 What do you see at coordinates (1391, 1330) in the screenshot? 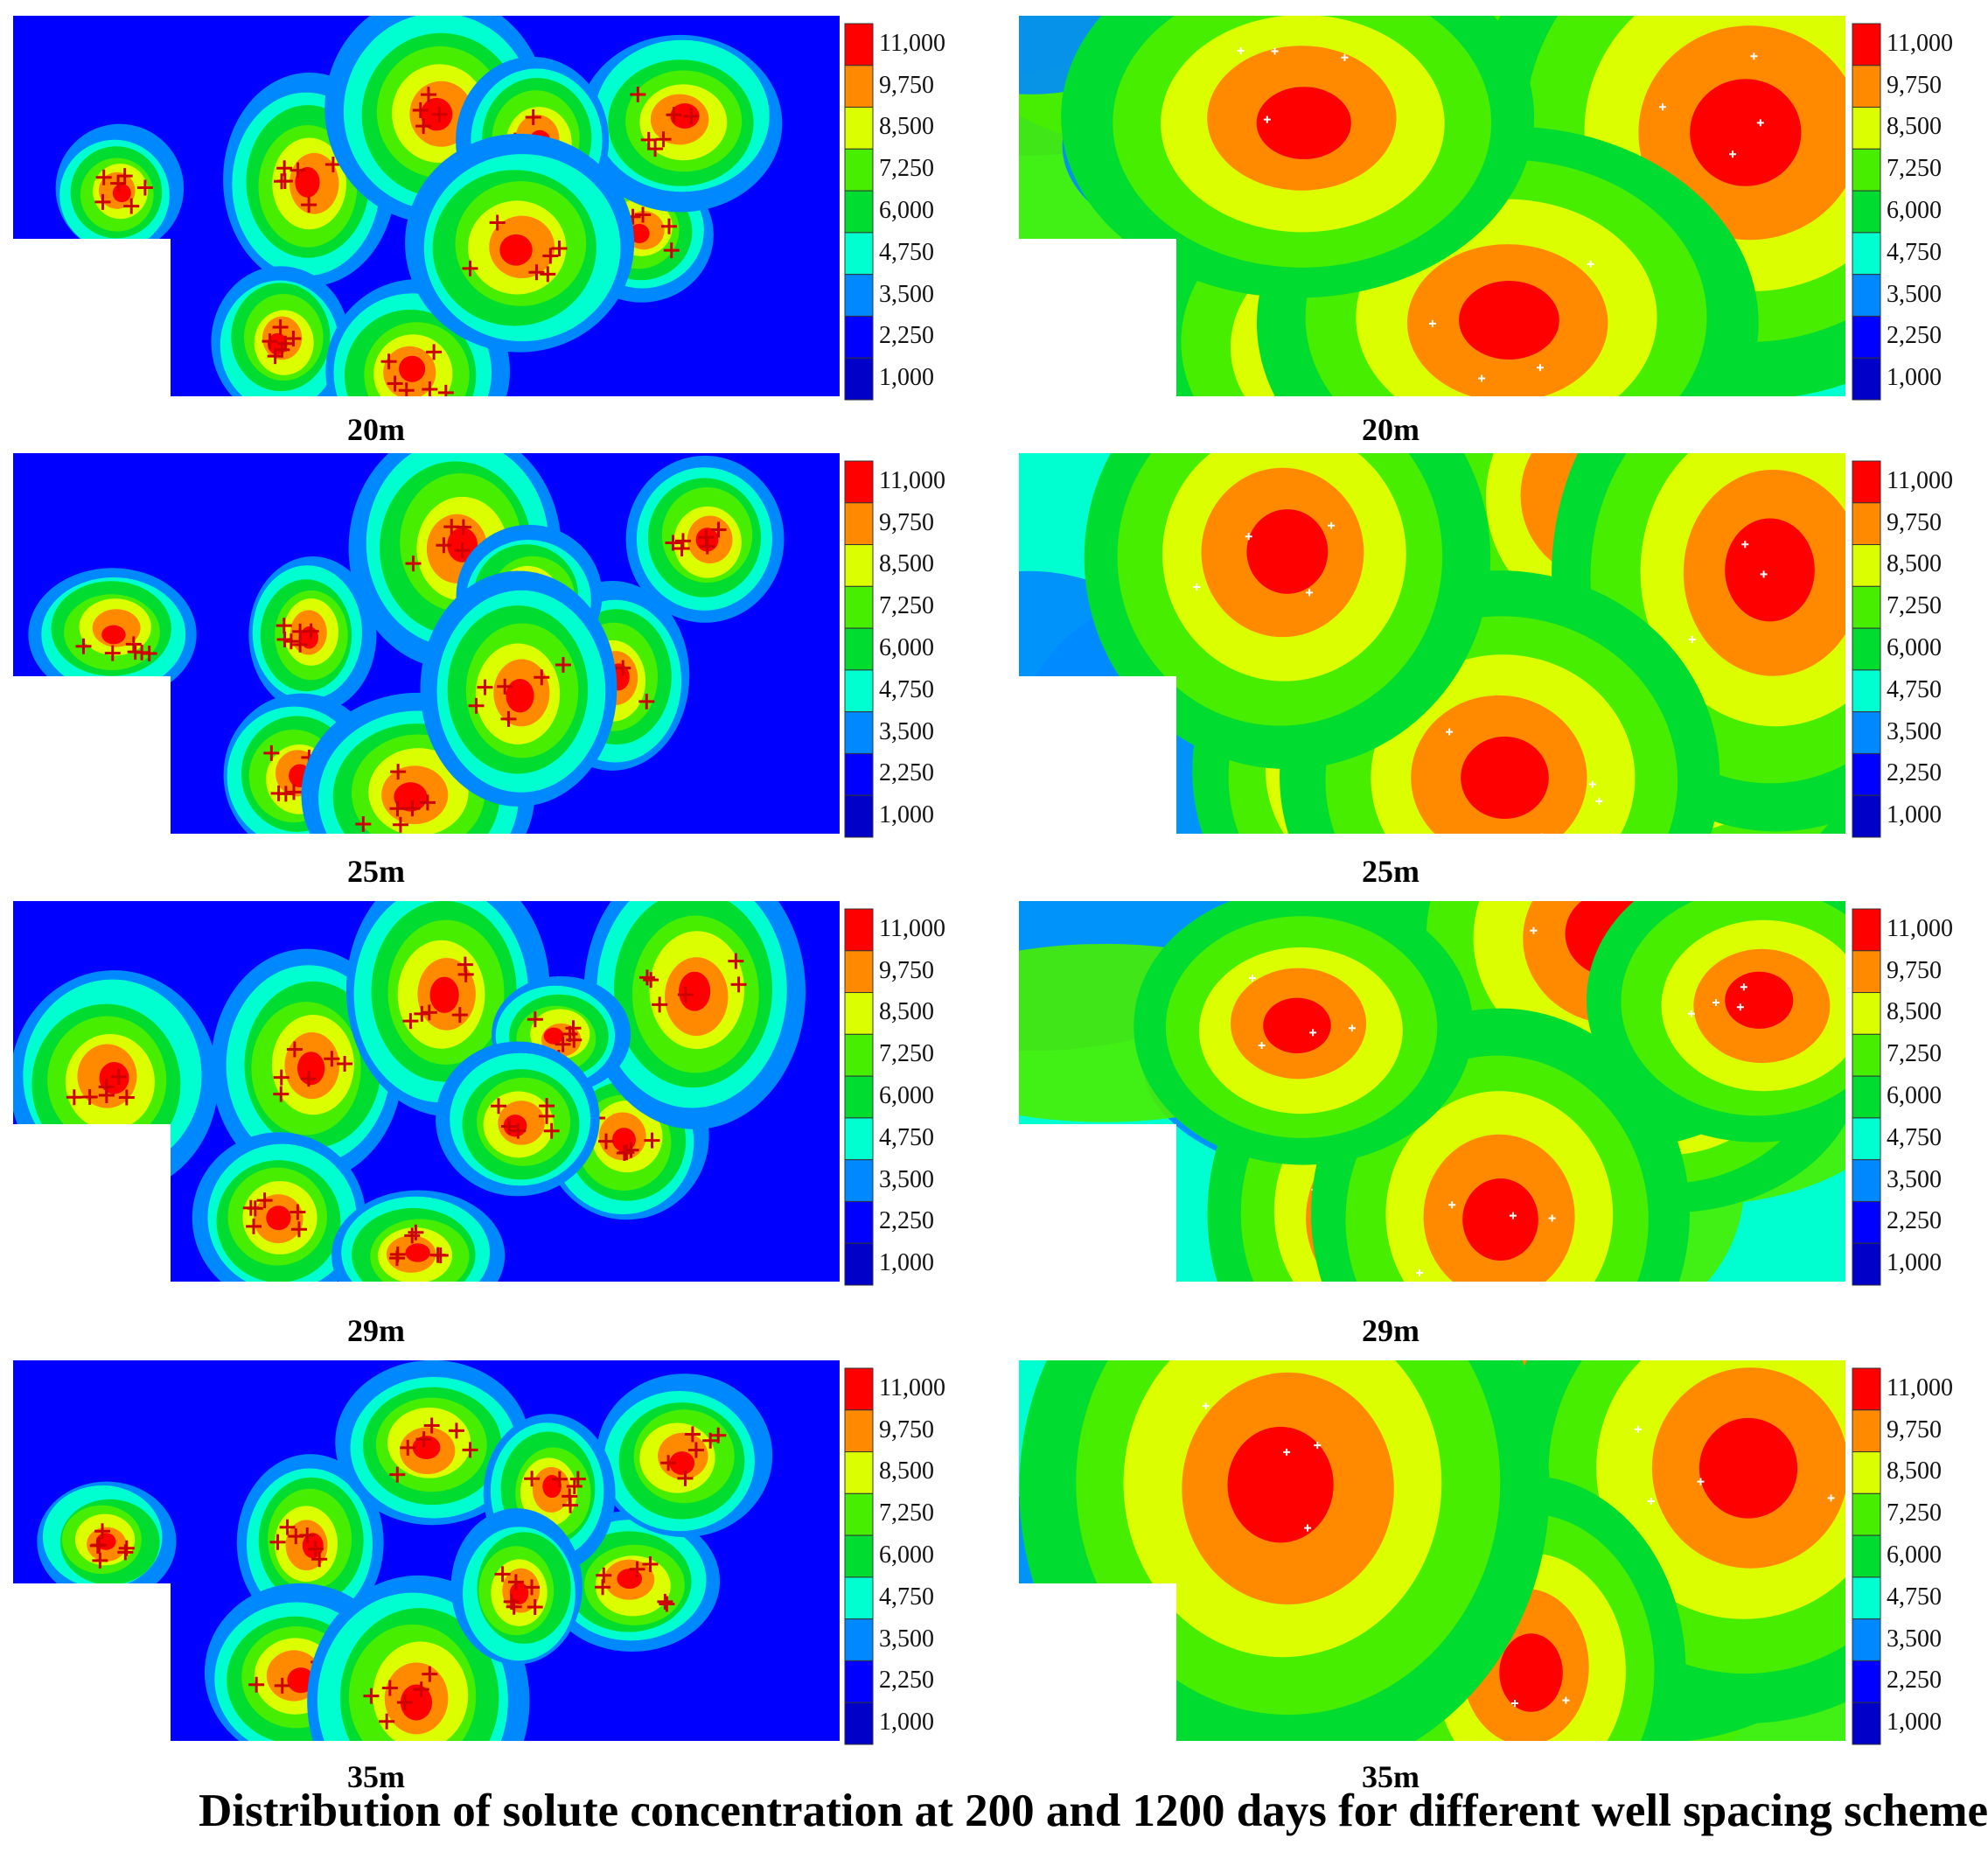
I see `panel-caption: 29m` at bounding box center [1391, 1330].